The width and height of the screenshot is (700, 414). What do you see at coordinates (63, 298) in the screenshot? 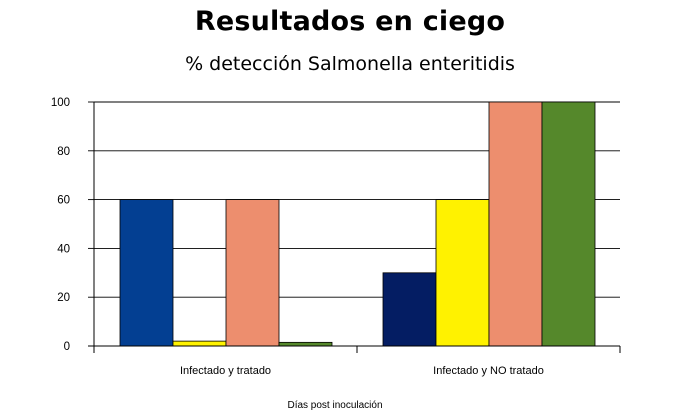
I see `y-tick-label-20: 20` at bounding box center [63, 298].